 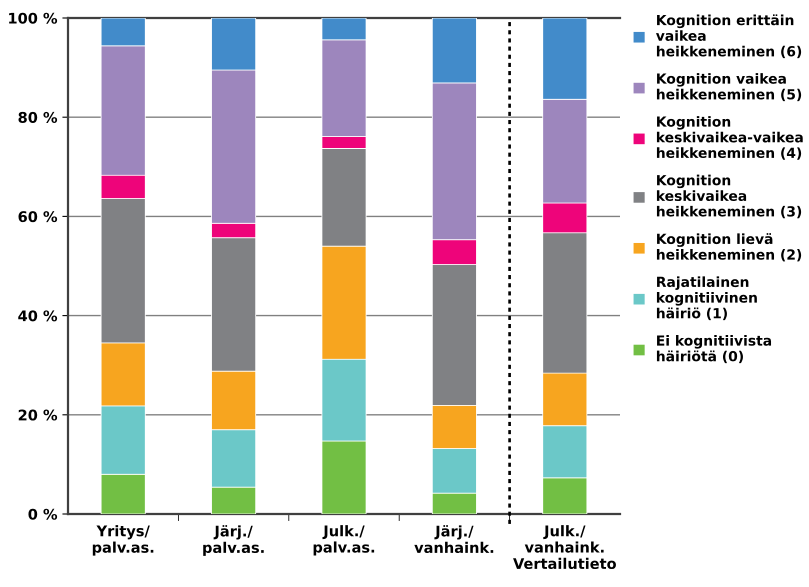 I want to click on x-tick-label: Julk./ vanhaink. Vertailutieto, so click(x=564, y=547).